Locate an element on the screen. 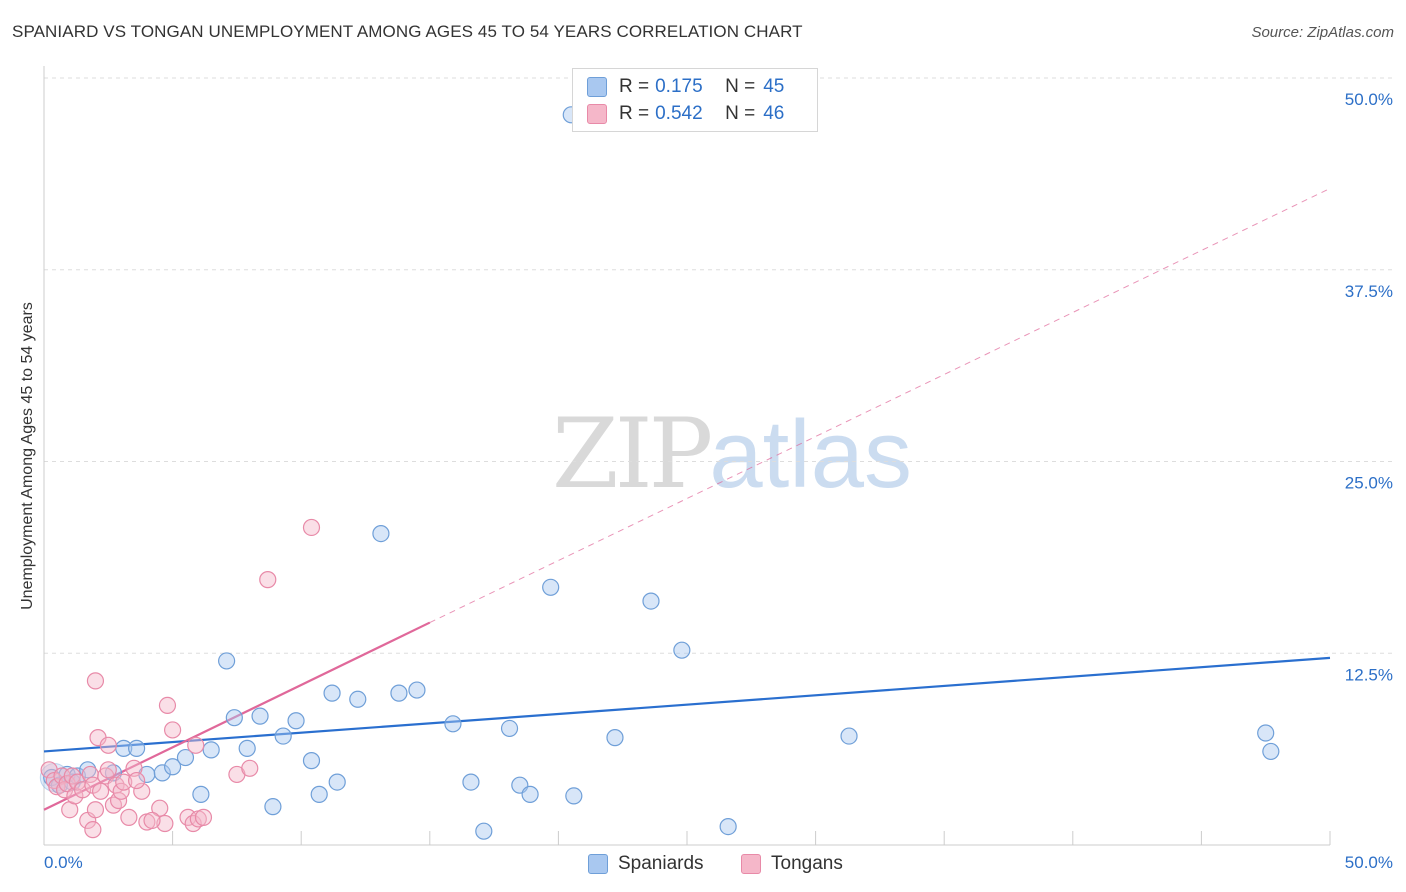 The width and height of the screenshot is (1406, 892). r-value: 0.542 is located at coordinates (679, 113).